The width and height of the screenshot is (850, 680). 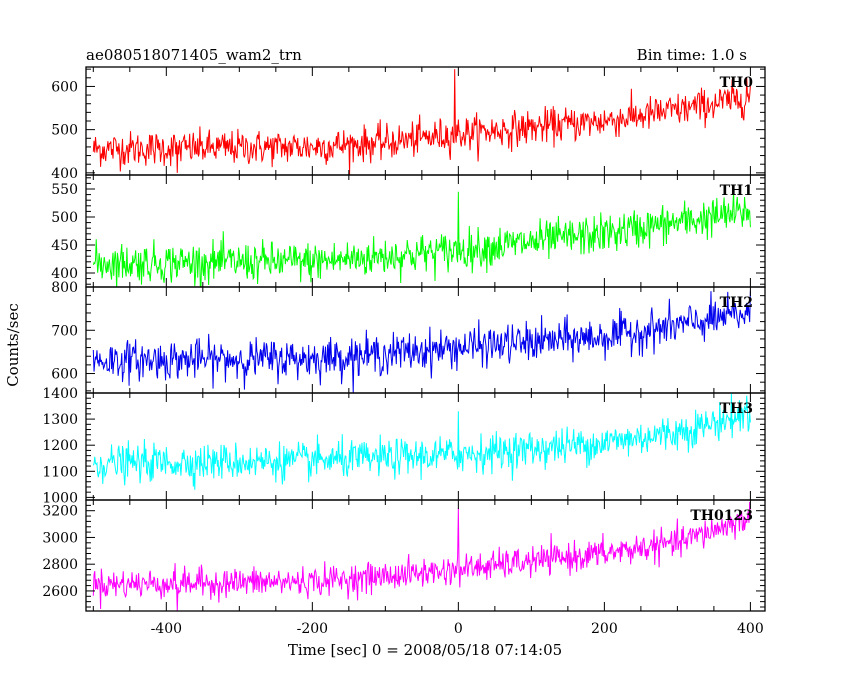 I want to click on panel-th1: 400 450 500 550 TH1, so click(x=408, y=231).